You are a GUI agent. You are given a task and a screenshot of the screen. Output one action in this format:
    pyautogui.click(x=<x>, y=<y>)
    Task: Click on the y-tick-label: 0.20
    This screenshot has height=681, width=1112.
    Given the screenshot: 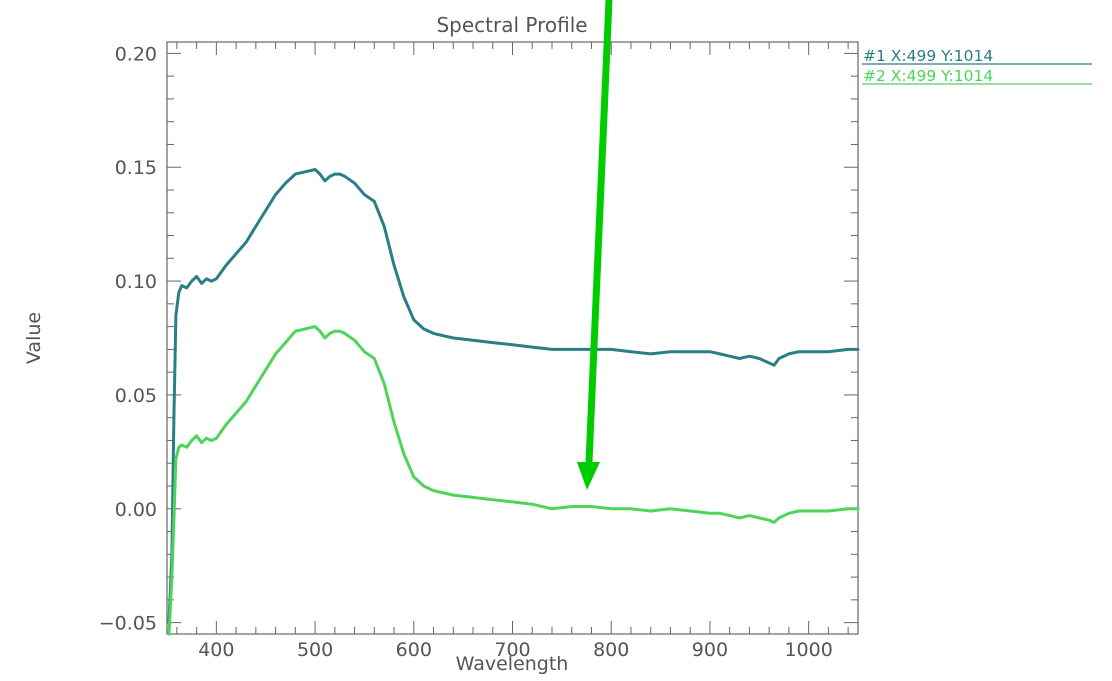 What is the action you would take?
    pyautogui.click(x=136, y=54)
    